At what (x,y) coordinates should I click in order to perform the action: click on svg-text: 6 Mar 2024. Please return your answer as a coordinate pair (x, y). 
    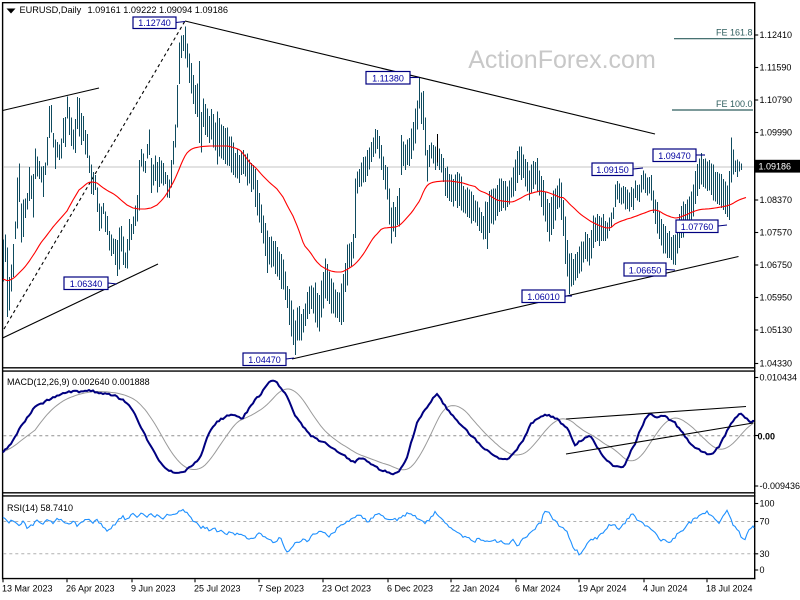
    Looking at the image, I should click on (538, 589).